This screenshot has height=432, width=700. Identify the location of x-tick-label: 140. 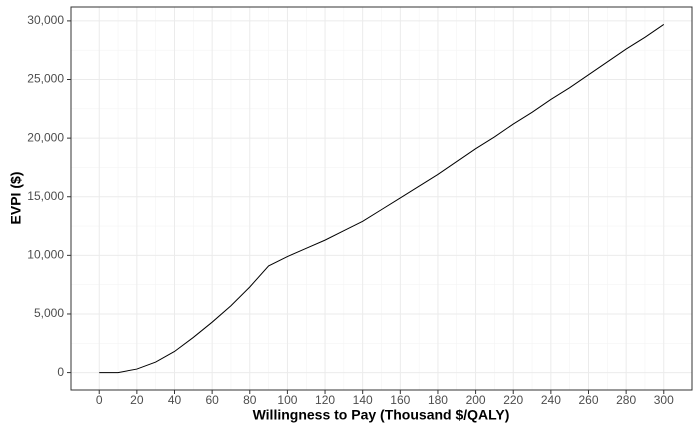
(363, 400).